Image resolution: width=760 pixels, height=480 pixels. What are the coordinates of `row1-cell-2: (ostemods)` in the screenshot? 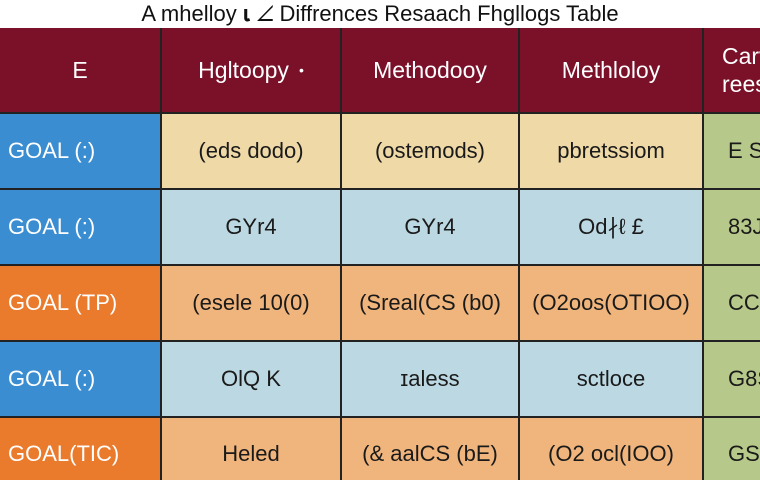 It's located at (430, 151).